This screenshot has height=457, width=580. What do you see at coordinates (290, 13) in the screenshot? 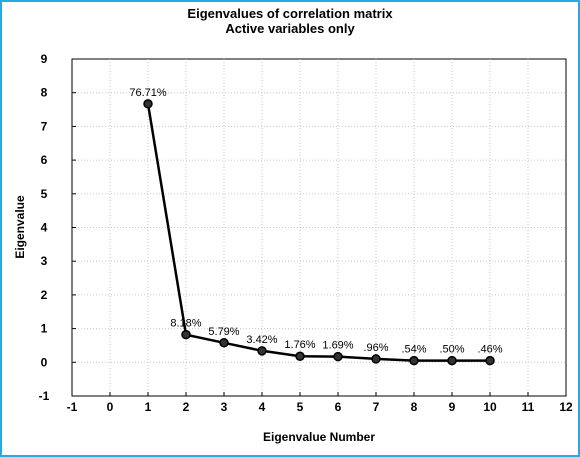
I see `chart-title: Eigenvalues of correlation matrix` at bounding box center [290, 13].